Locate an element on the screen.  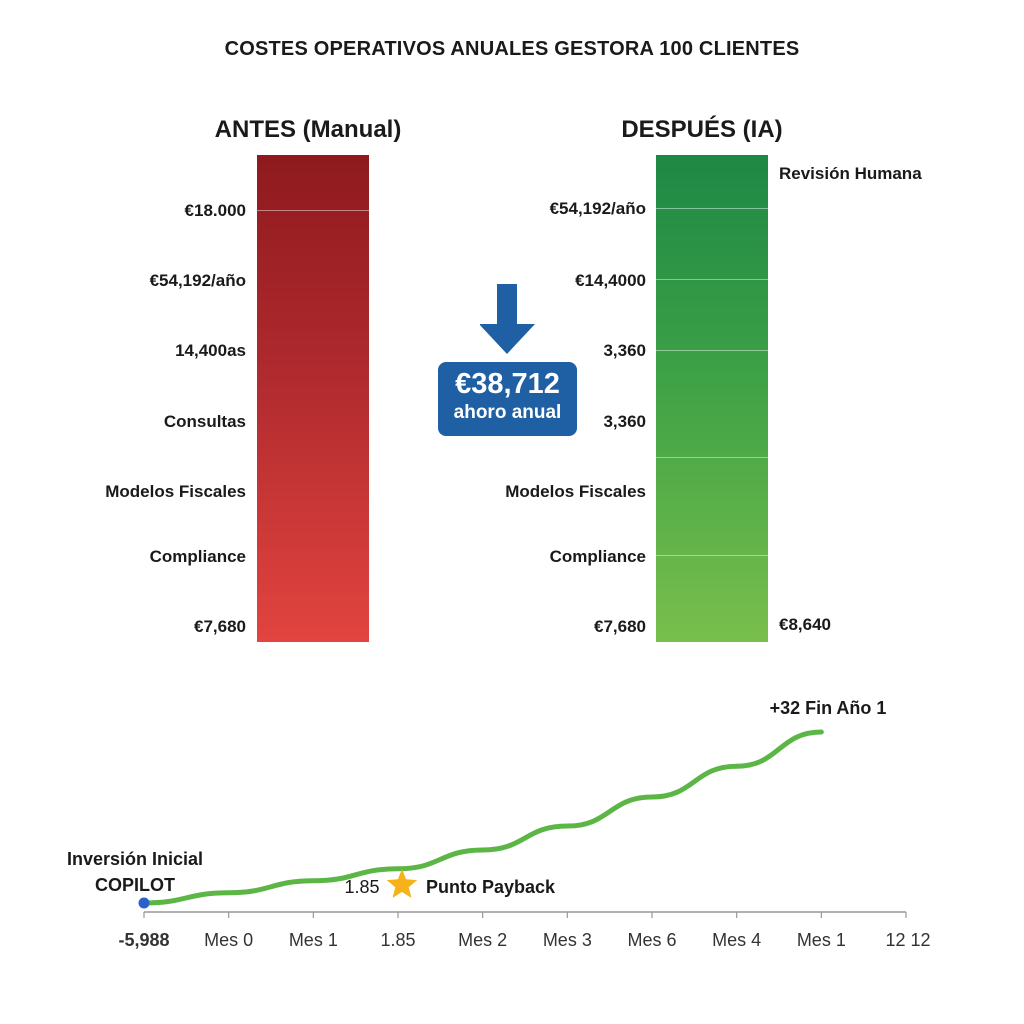
after-label-4: Modelos Fiscales is located at coordinates (575, 491).